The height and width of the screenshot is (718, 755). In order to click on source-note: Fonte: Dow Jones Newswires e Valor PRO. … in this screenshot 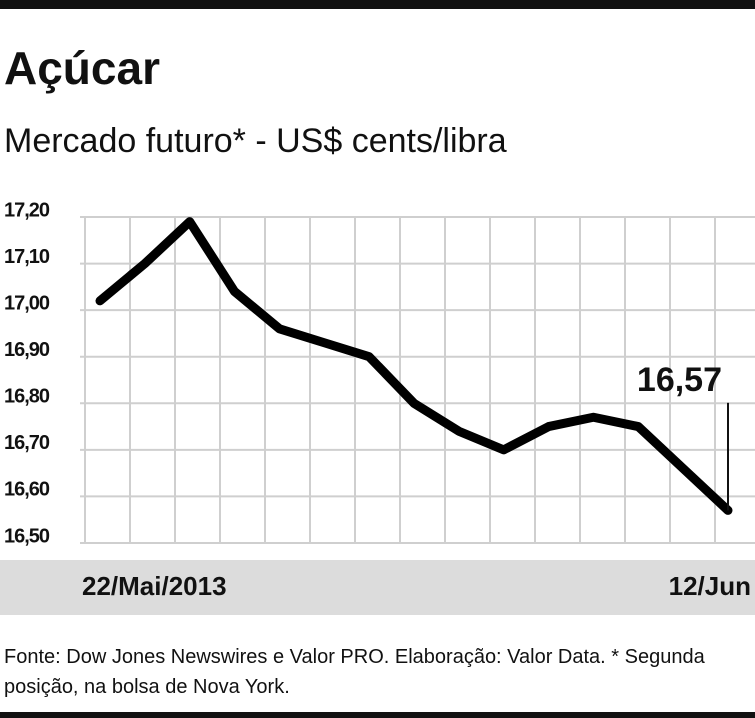, I will do `click(354, 672)`.